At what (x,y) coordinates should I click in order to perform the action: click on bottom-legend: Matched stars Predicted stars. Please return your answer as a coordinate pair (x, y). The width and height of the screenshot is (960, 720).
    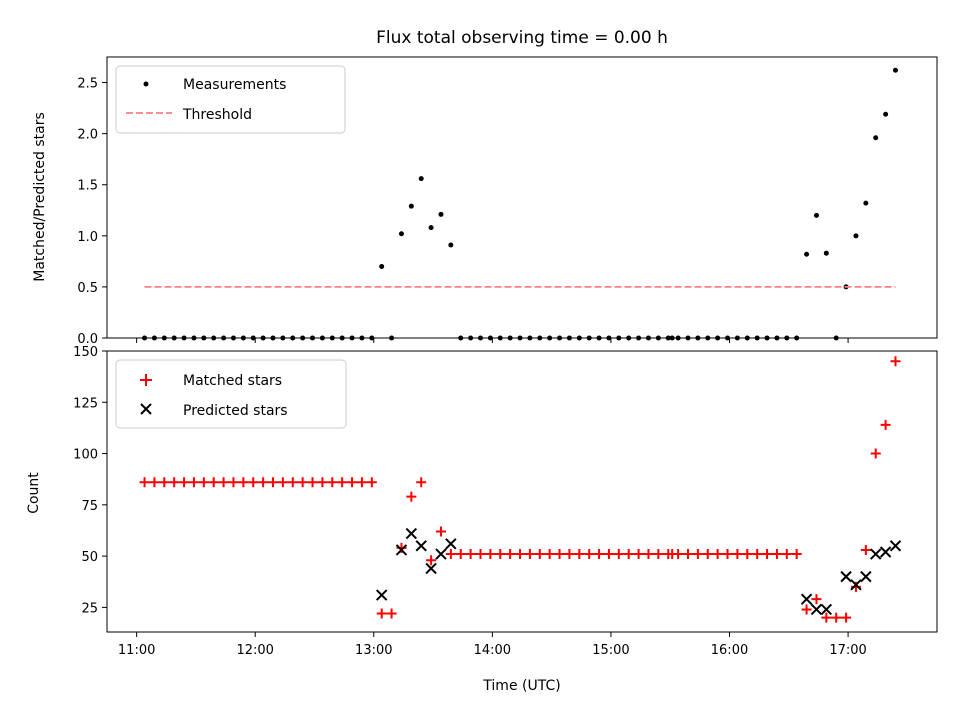
    Looking at the image, I should click on (231, 394).